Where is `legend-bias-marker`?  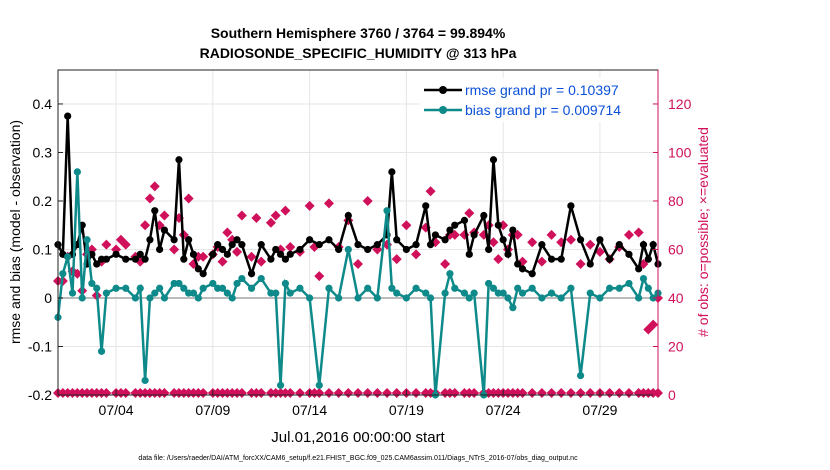 legend-bias-marker is located at coordinates (443, 110).